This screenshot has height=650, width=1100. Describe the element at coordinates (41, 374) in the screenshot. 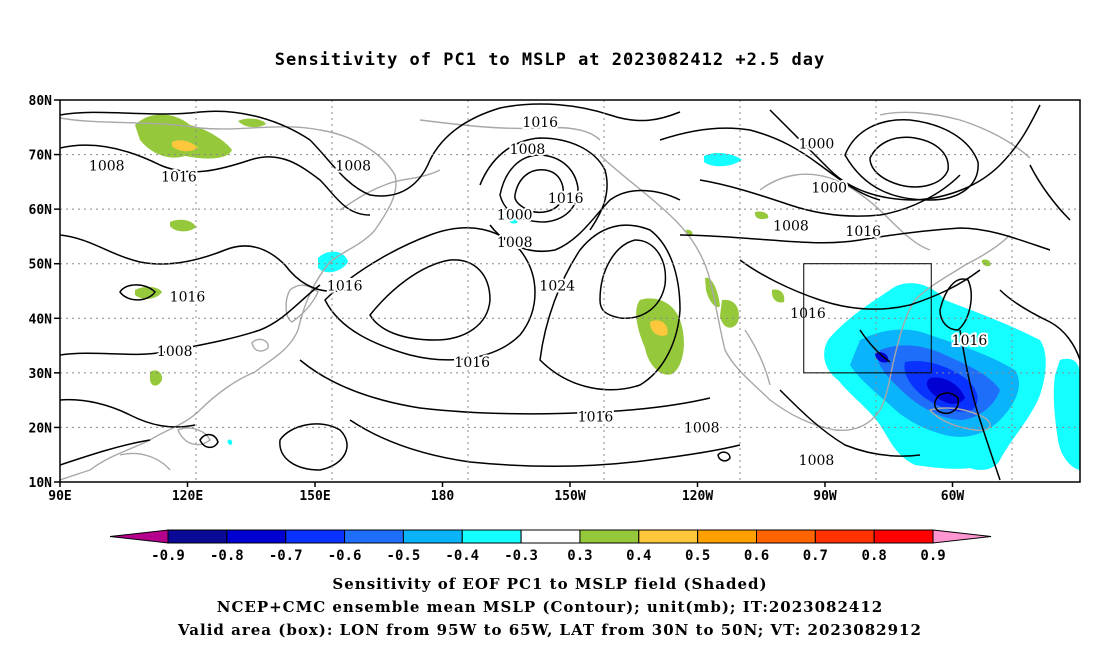

I see `lat-tick-label: 30N` at that location.